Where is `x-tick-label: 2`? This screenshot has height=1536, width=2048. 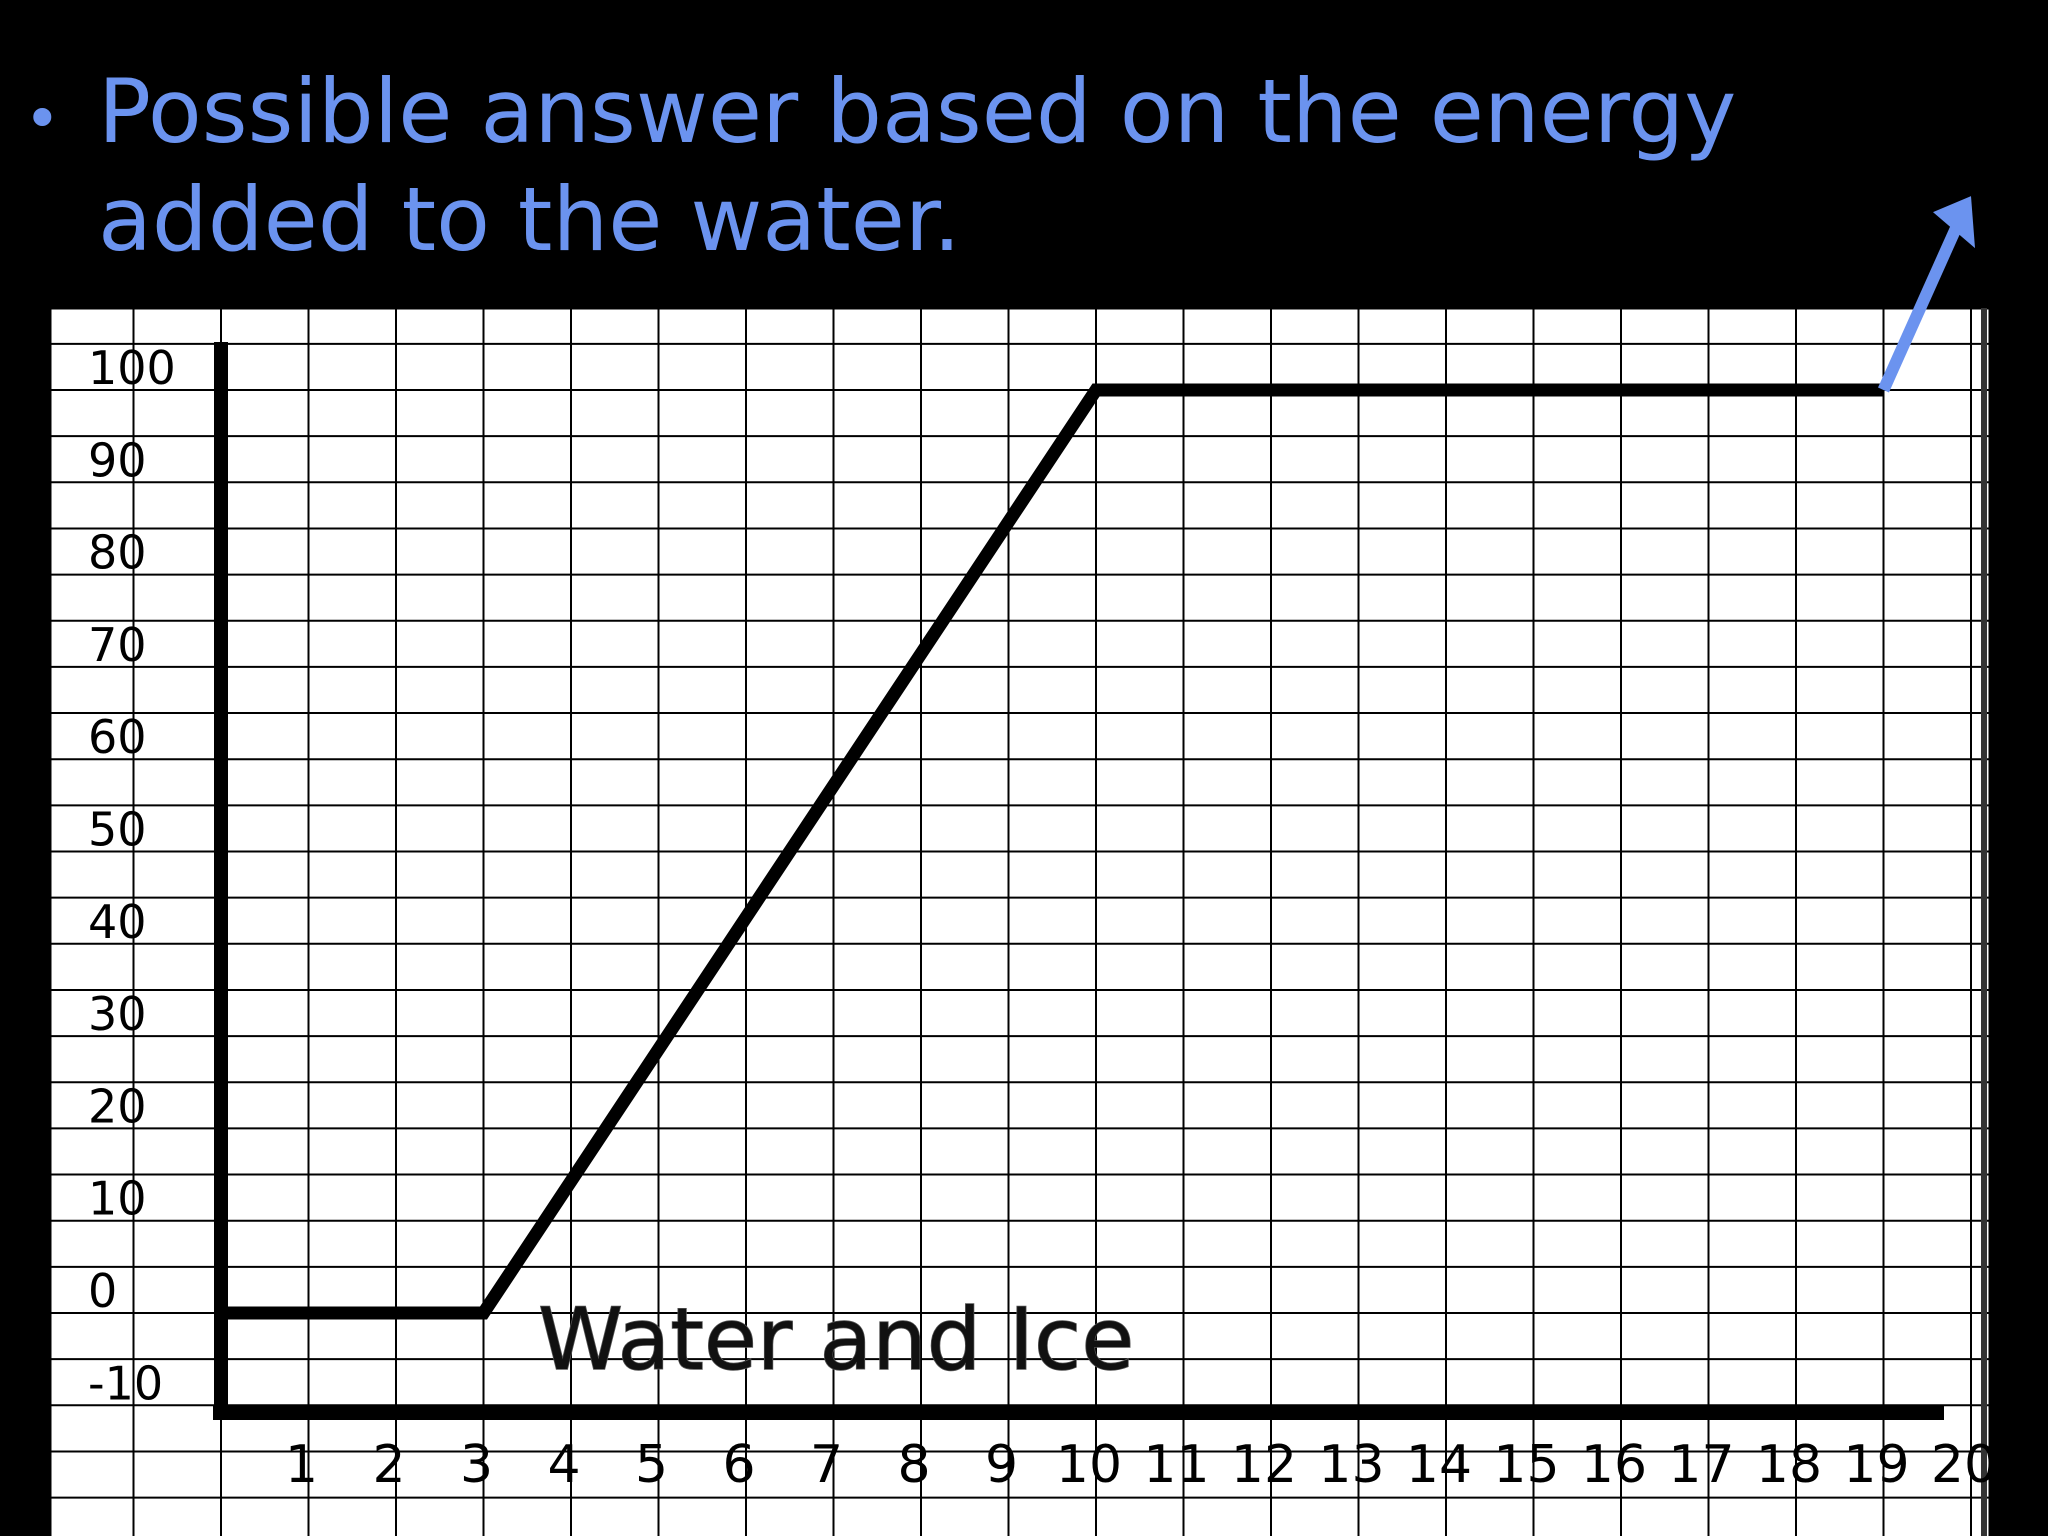
x-tick-label: 2 is located at coordinates (388, 1465).